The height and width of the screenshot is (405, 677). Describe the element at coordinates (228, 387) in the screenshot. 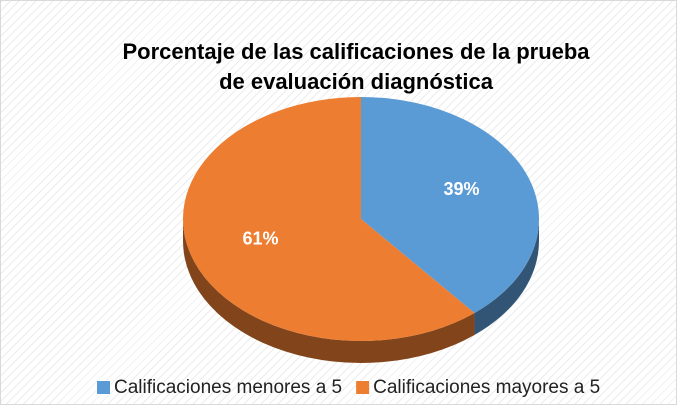

I see `legend-label: Calificaciones menores a 5` at that location.